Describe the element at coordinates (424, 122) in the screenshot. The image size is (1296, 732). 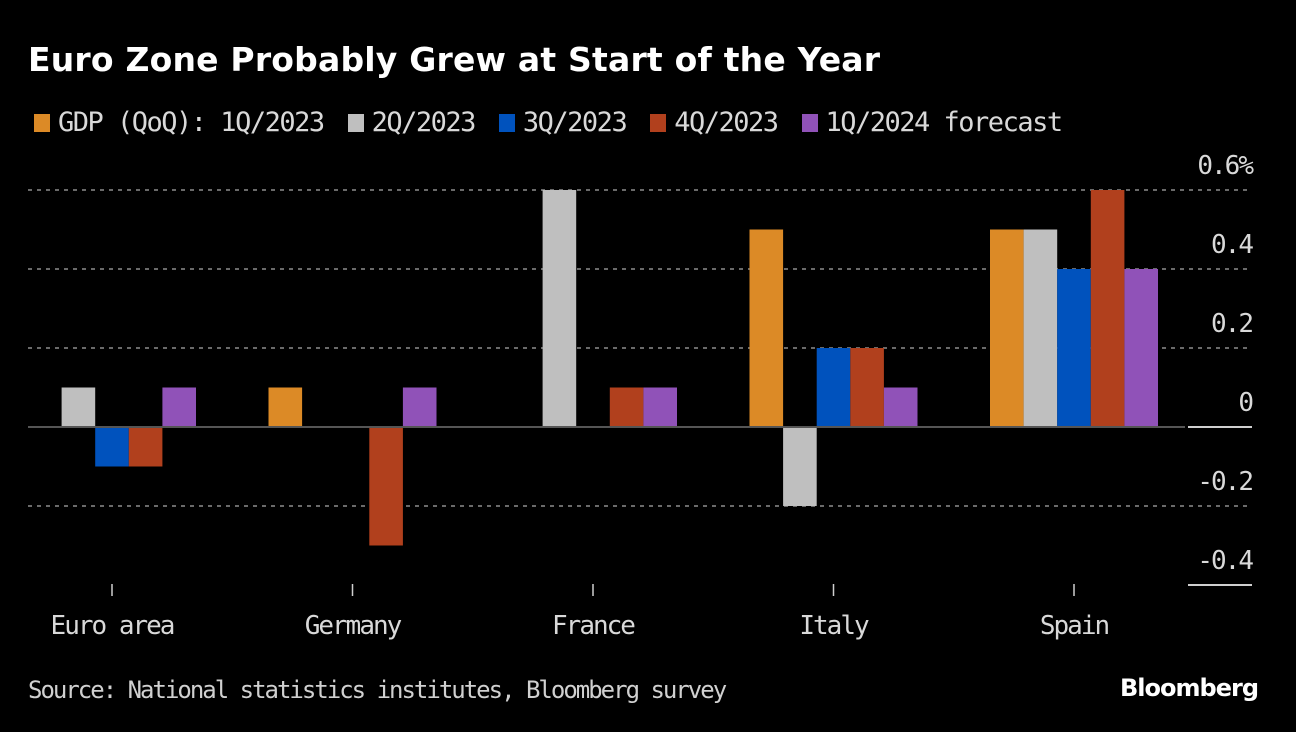
I see `legend-label: 2Q/2023` at that location.